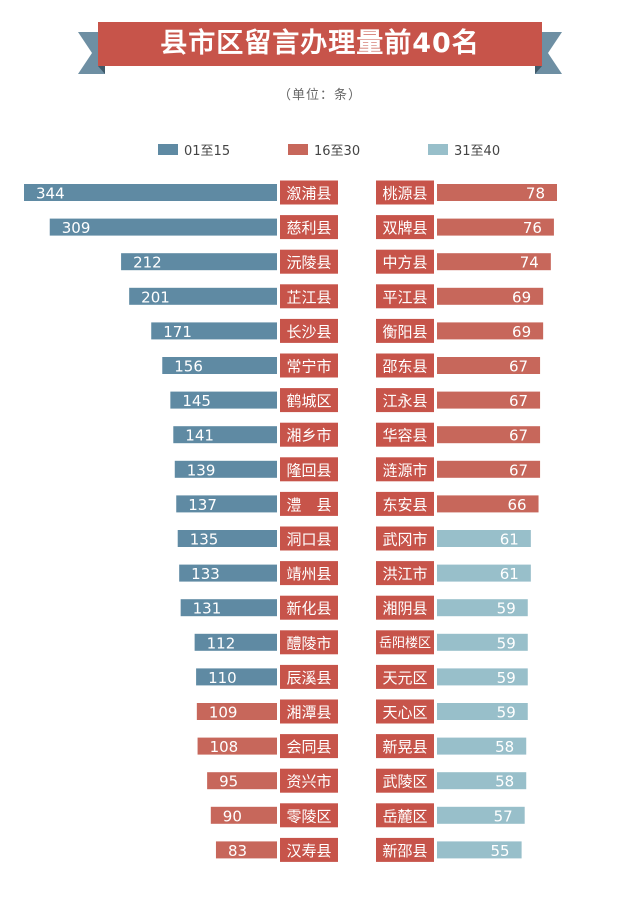 The image size is (640, 905). I want to click on legend-item-group-1: 01至15, so click(194, 149).